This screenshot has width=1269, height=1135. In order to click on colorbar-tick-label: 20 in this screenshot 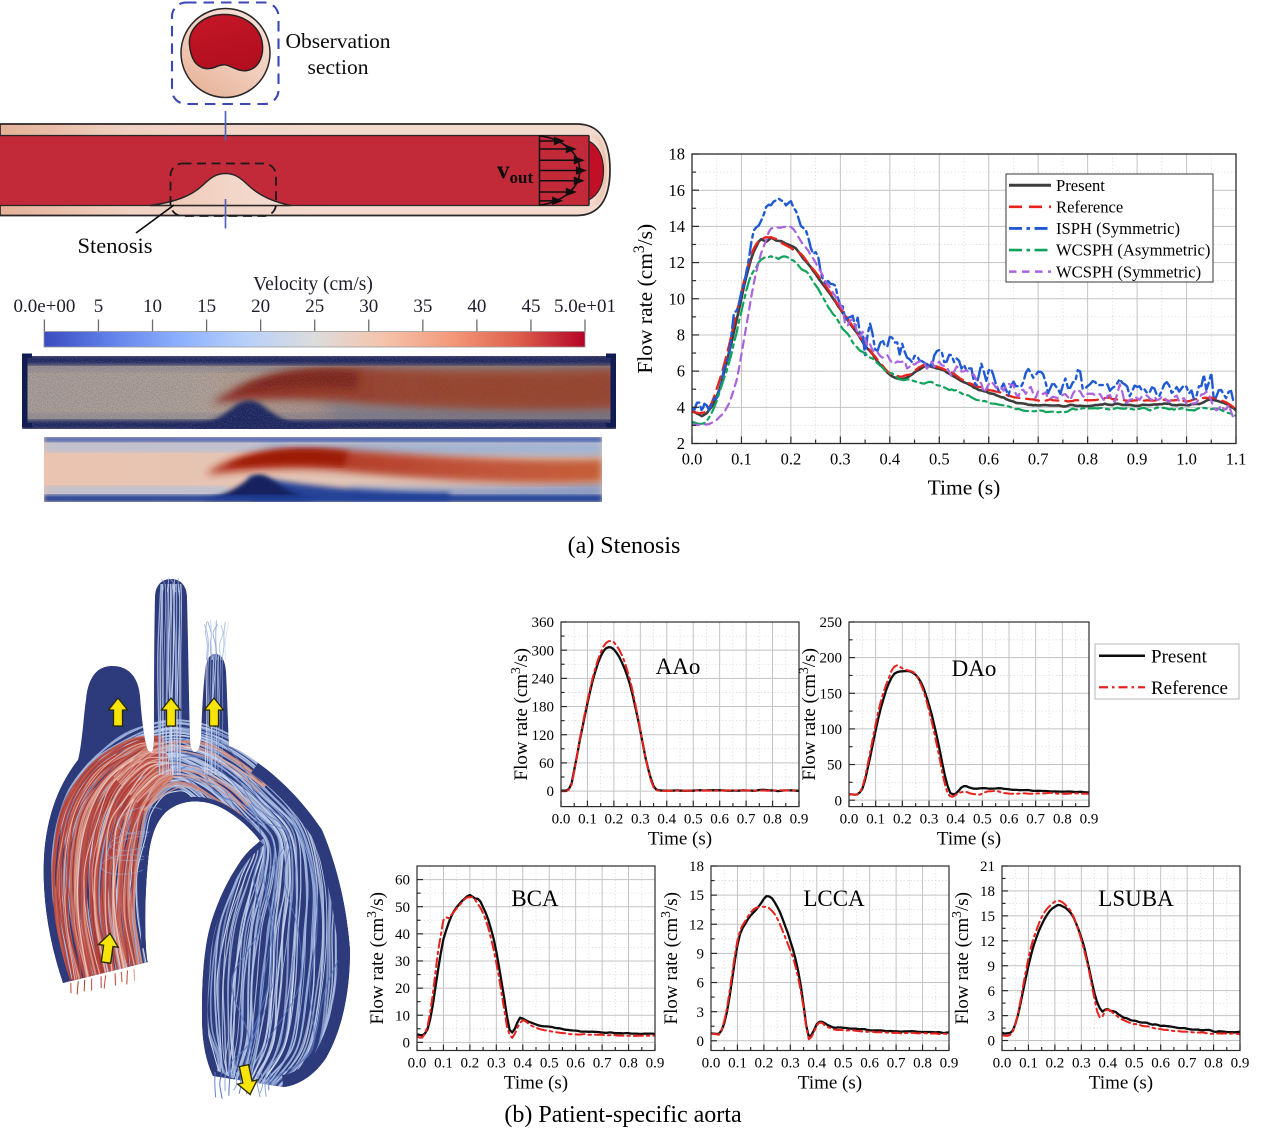, I will do `click(260, 306)`.